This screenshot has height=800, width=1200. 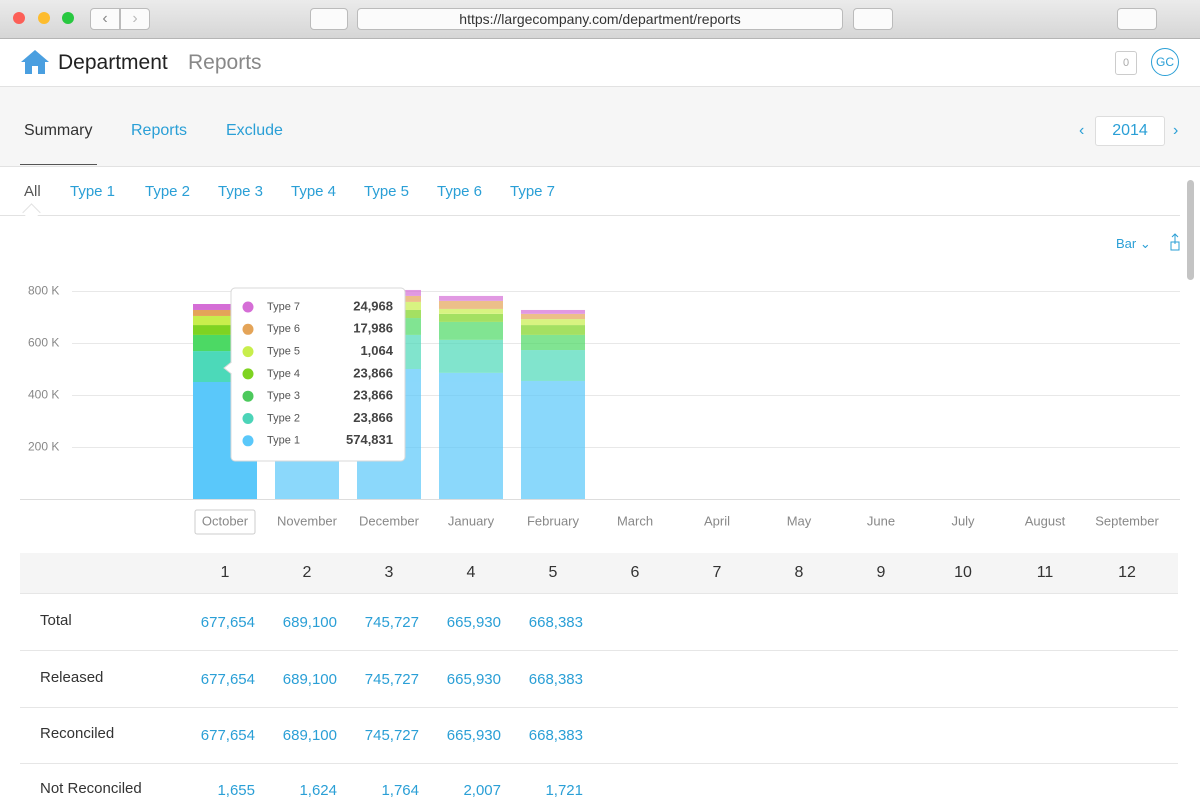 What do you see at coordinates (482, 790) in the screenshot?
I see `cell-value: 2,007` at bounding box center [482, 790].